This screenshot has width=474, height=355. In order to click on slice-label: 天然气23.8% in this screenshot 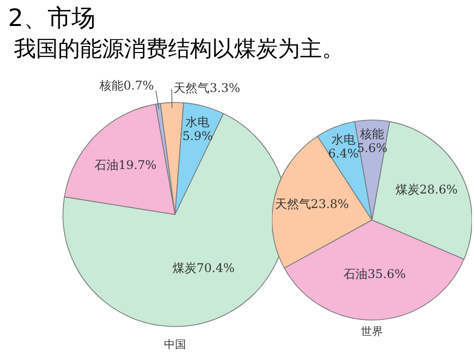, I will do `click(311, 204)`.